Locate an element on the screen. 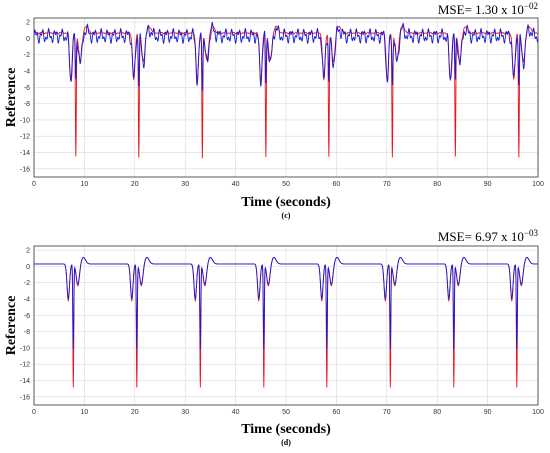 This screenshot has width=550, height=453. mse-exponent: −03 is located at coordinates (531, 233).